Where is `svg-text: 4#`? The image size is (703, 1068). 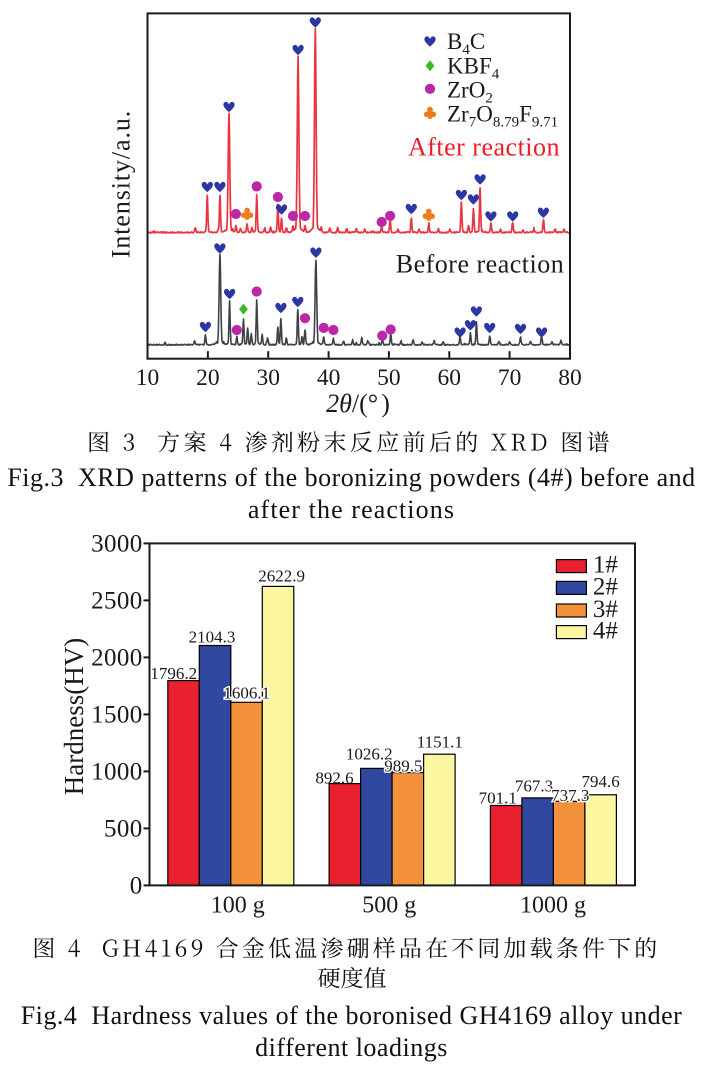
svg-text: 4# is located at coordinates (606, 631).